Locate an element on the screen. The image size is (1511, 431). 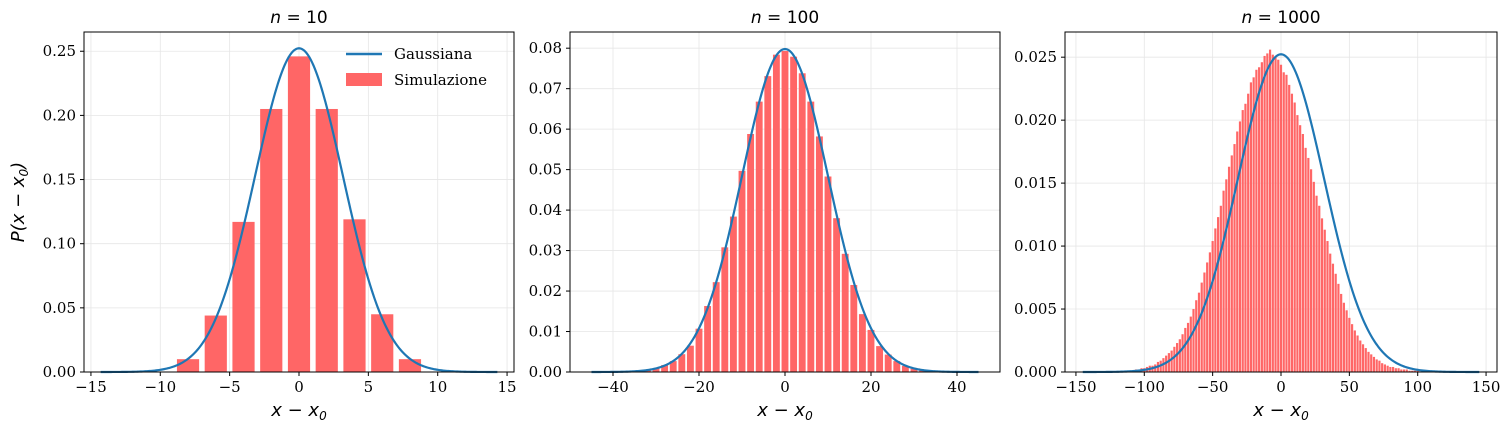
x-tick-label: 150 is located at coordinates (1486, 387).